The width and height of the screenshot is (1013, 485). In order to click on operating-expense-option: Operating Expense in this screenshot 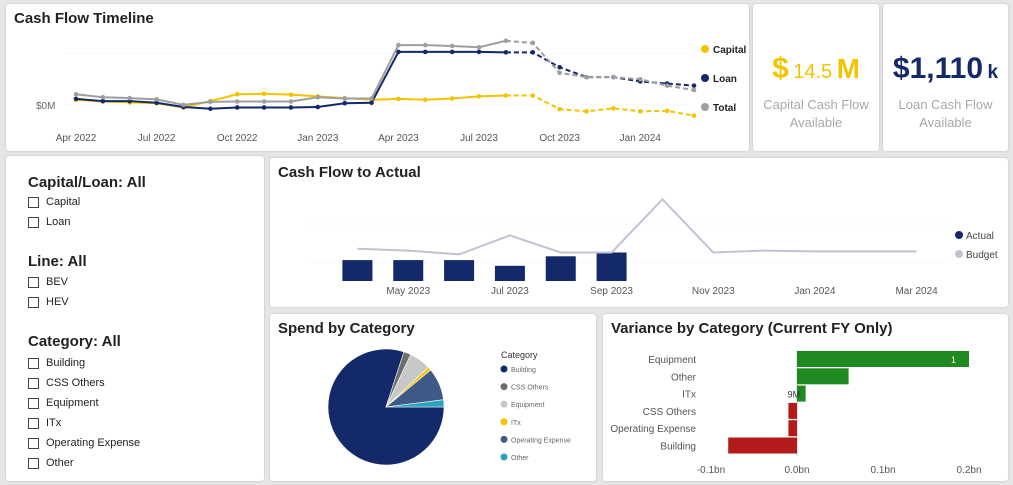, I will do `click(84, 443)`.